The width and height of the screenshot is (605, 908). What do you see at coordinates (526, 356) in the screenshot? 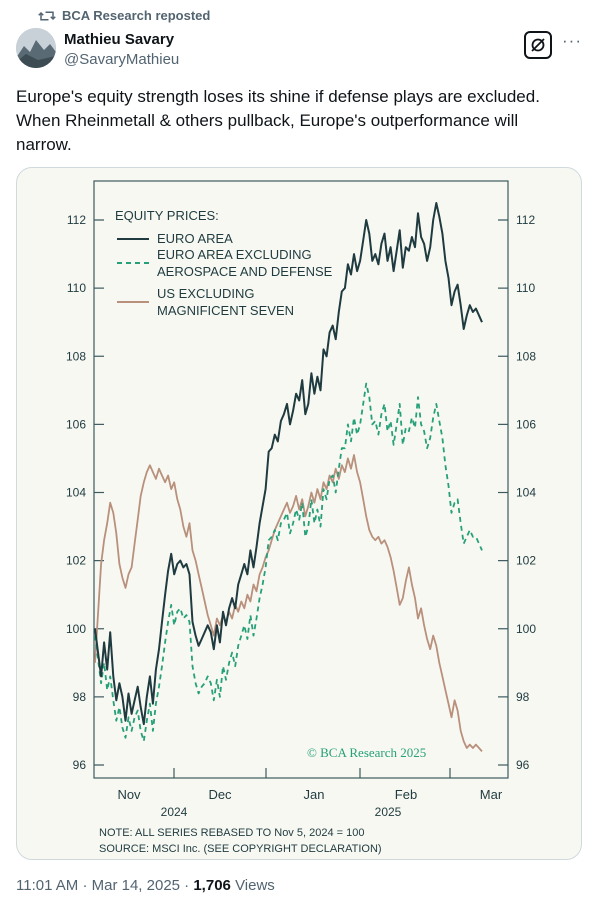
I see `y-tick-label-right: 108` at bounding box center [526, 356].